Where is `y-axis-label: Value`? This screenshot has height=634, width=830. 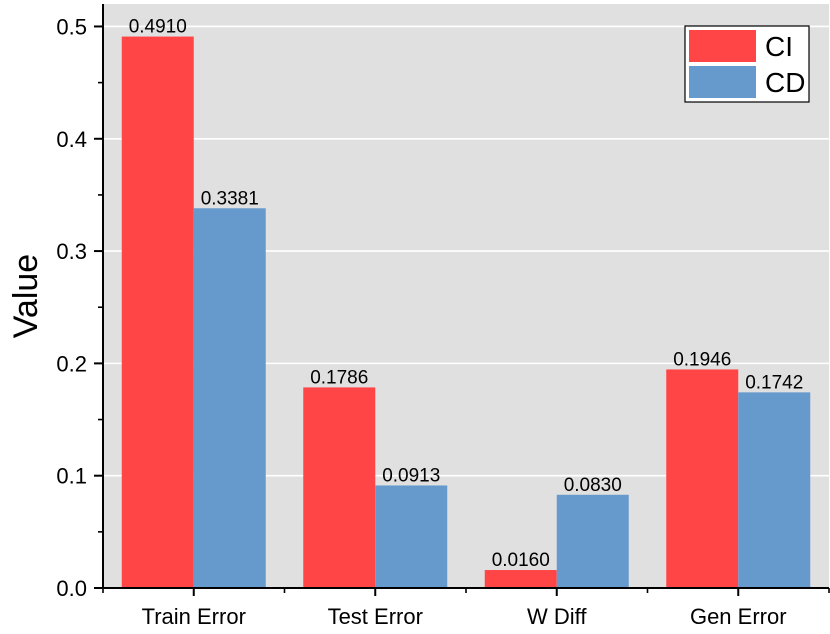
y-axis-label: Value is located at coordinates (26, 296).